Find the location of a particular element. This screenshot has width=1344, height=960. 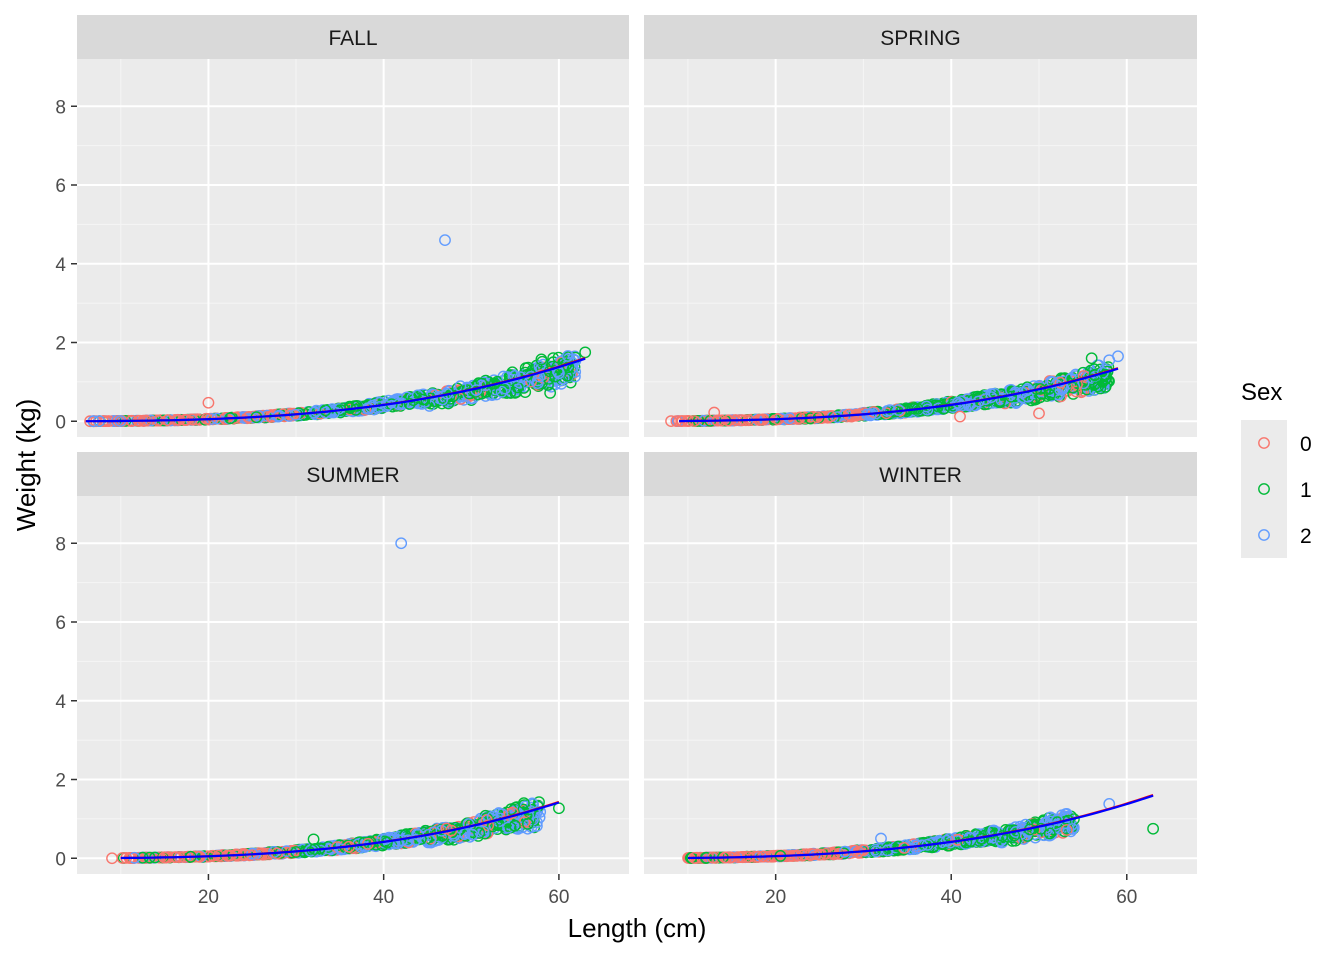

legend-label: 0 is located at coordinates (1306, 444).